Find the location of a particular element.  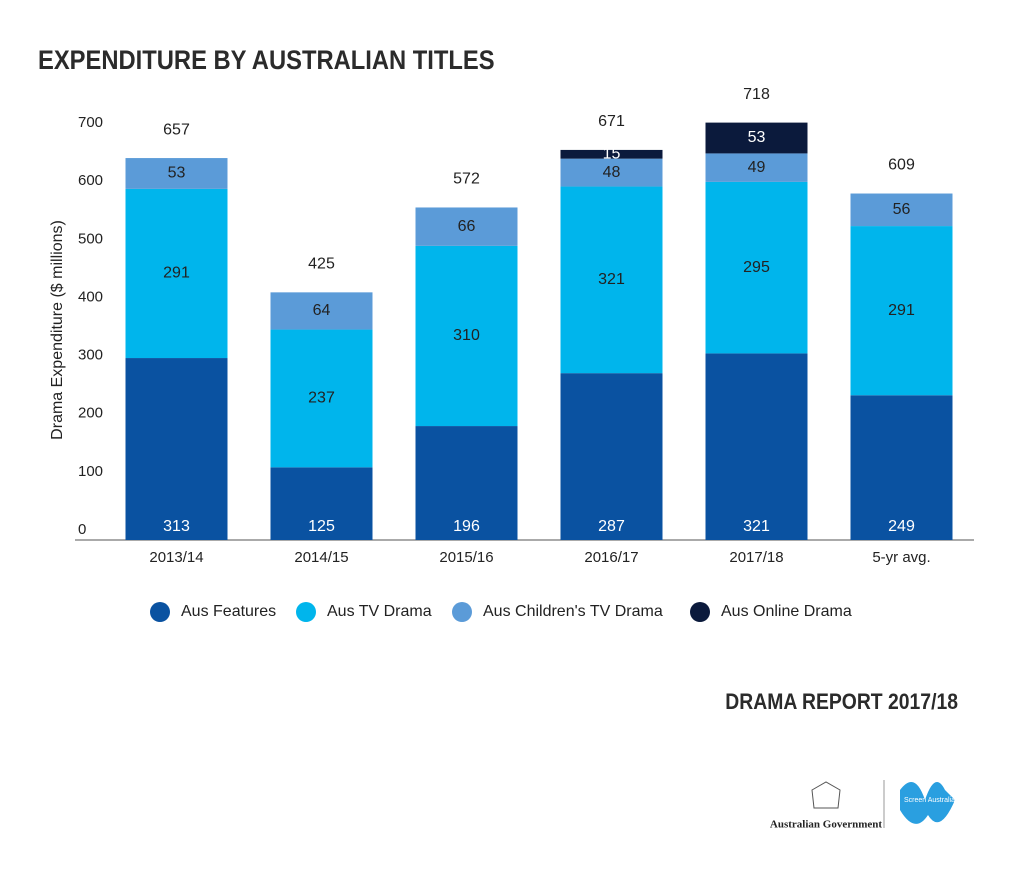

legend-label: Aus Online Drama is located at coordinates (786, 611).